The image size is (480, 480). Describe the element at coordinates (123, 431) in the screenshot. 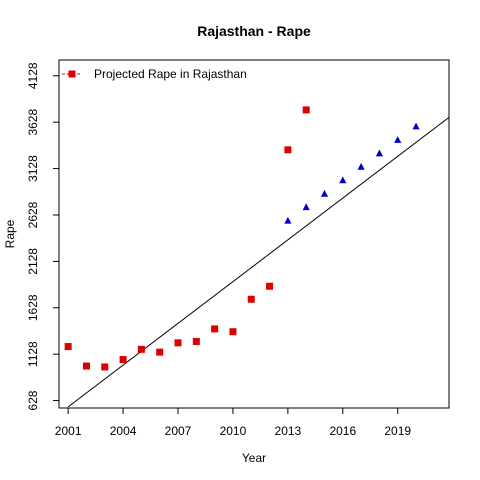

I see `x-tick-label: 2004` at that location.